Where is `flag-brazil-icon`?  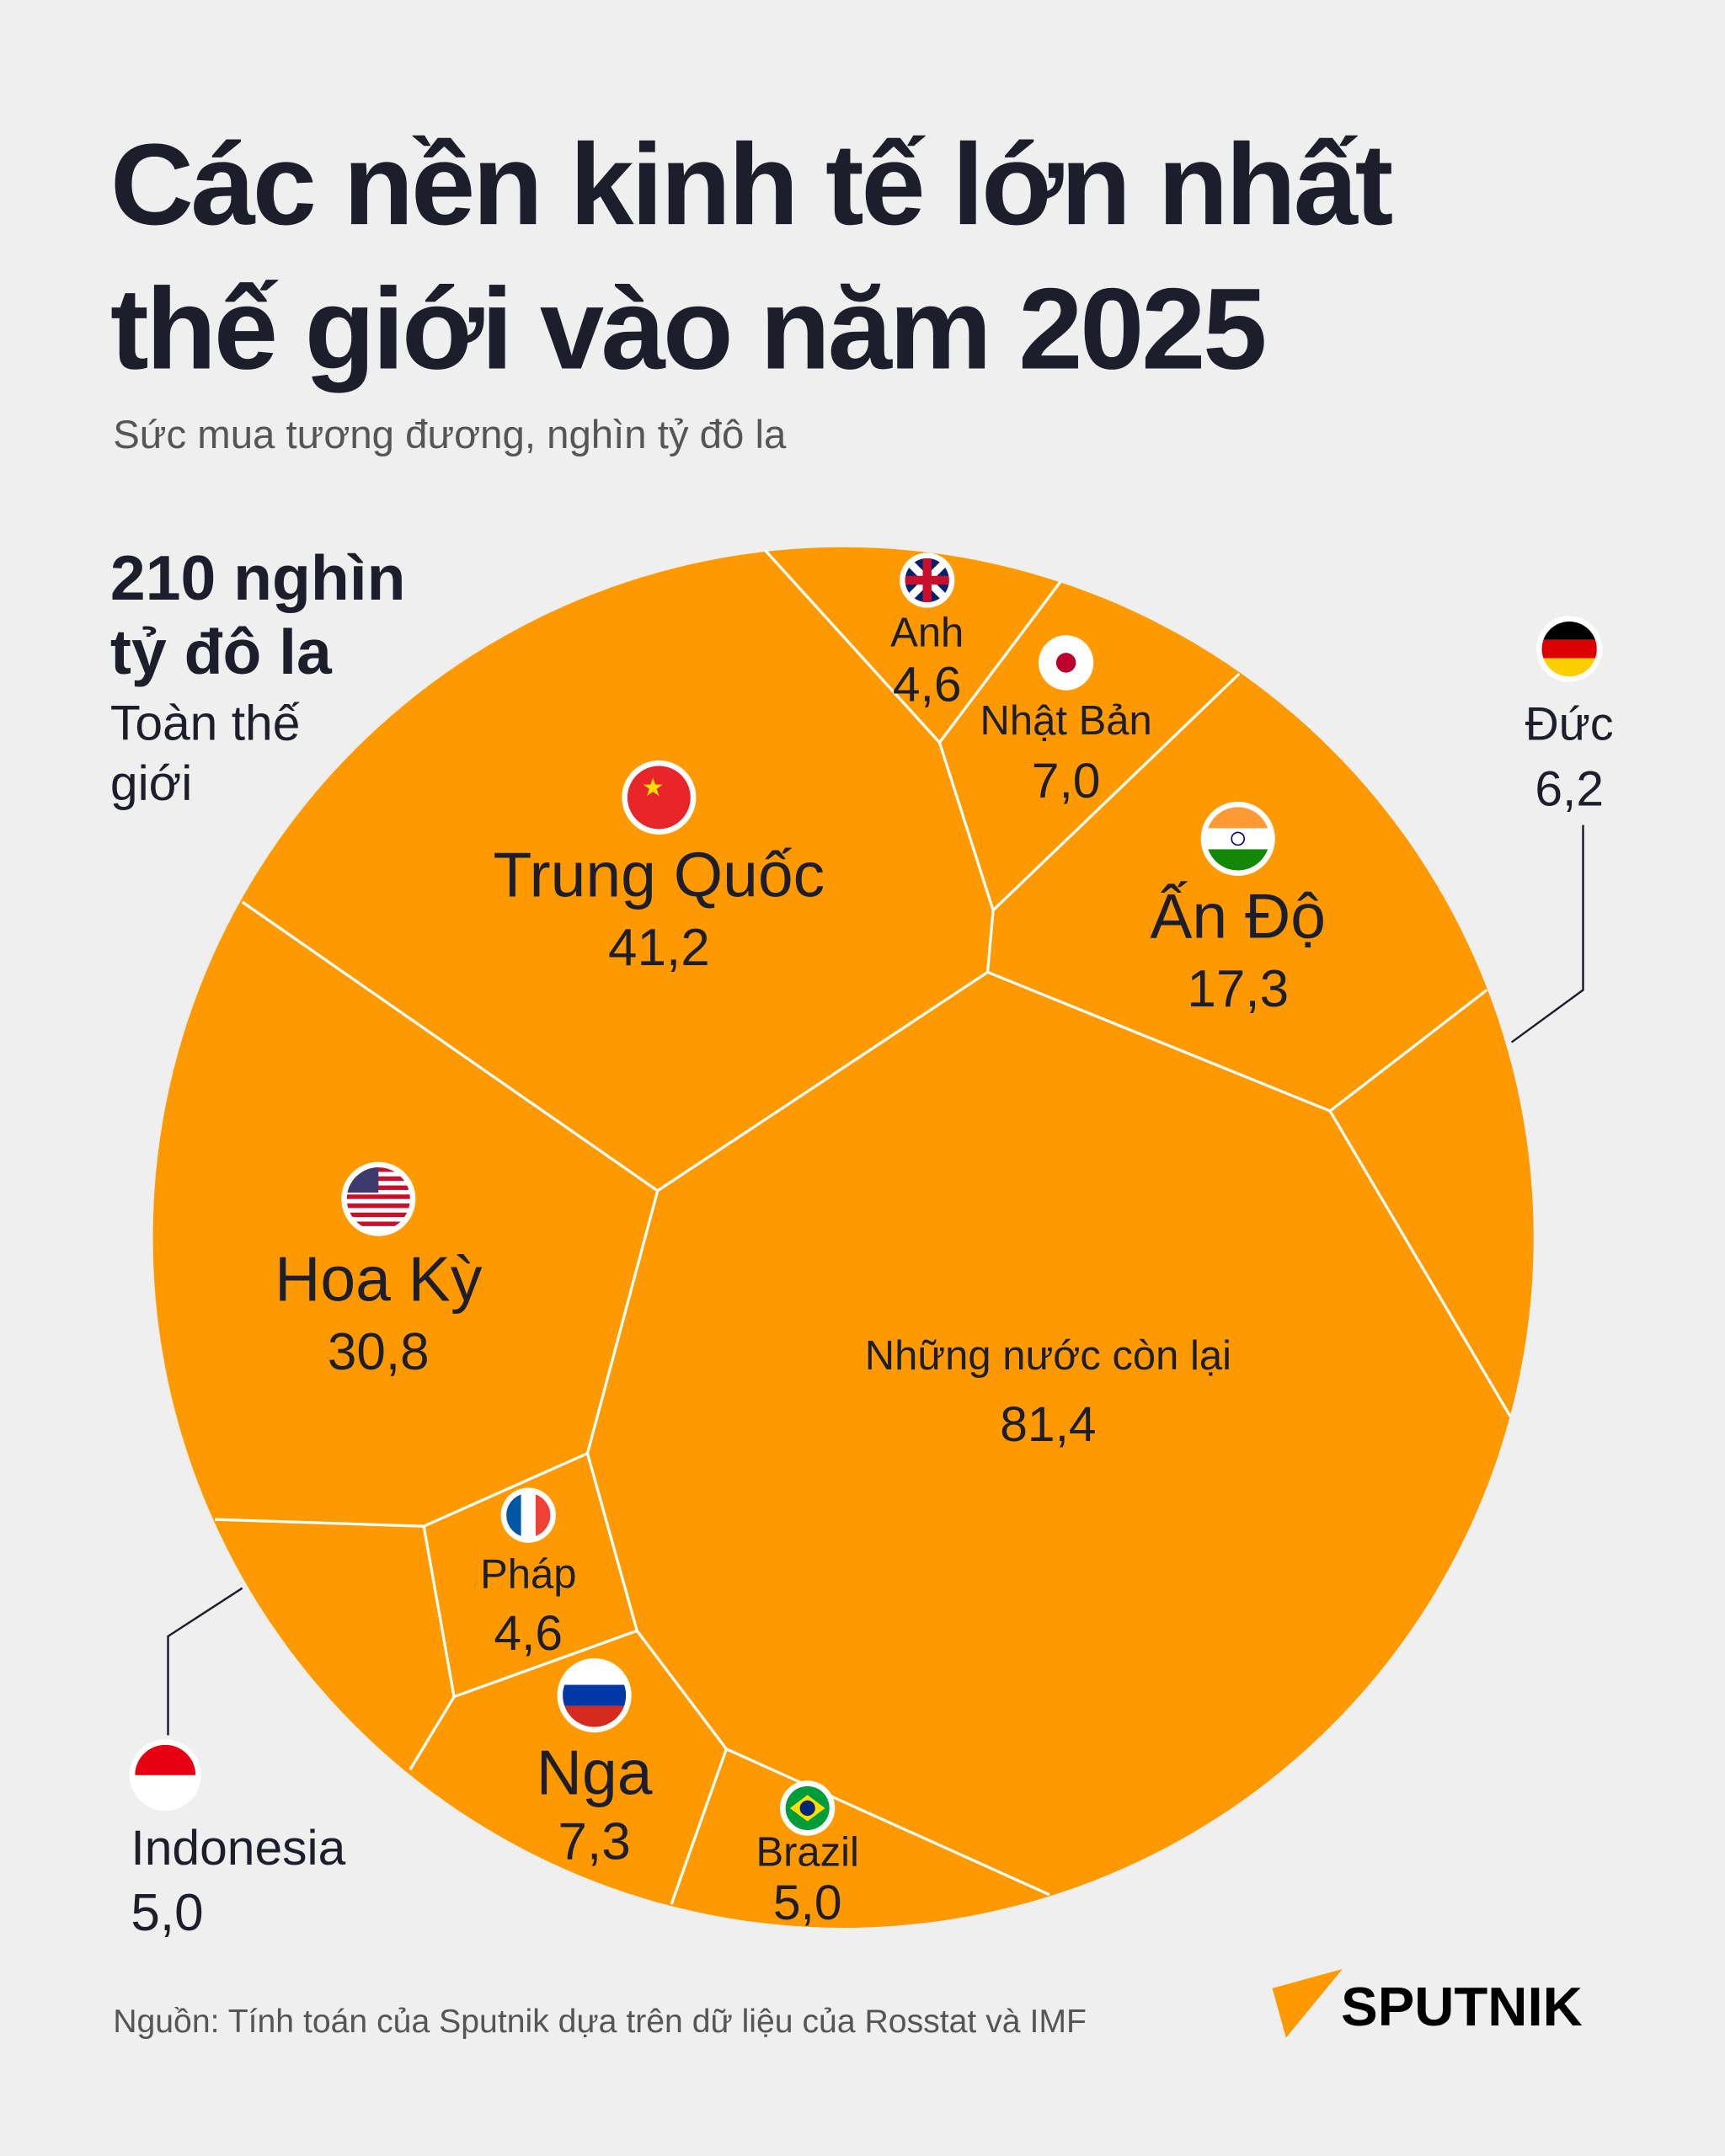 flag-brazil-icon is located at coordinates (808, 1808).